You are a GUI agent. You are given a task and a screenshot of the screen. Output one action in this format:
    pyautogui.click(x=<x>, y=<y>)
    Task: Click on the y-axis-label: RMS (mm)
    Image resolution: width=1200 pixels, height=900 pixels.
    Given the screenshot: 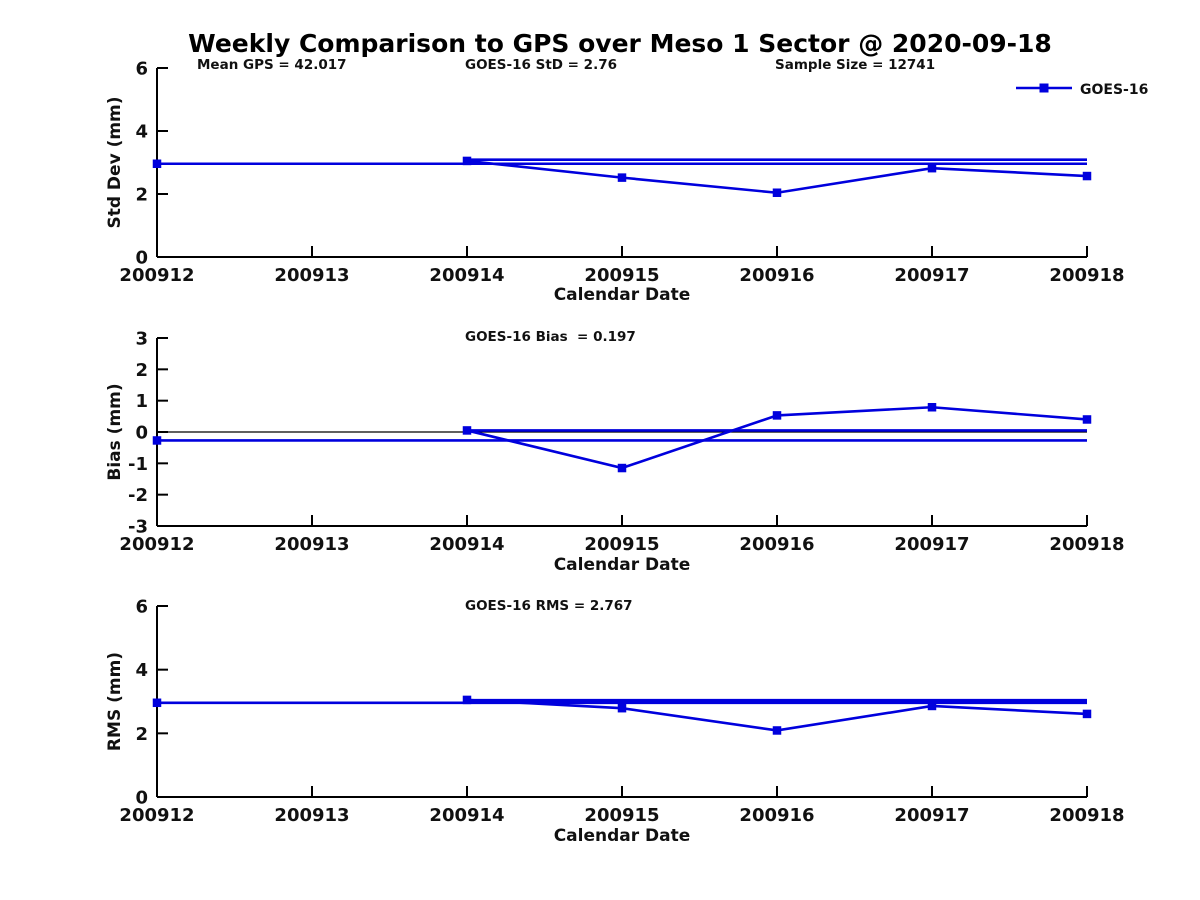 What is the action you would take?
    pyautogui.click(x=115, y=701)
    